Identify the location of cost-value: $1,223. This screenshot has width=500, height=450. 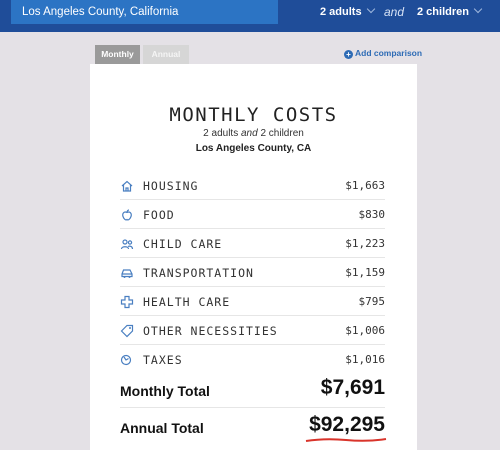
(365, 243).